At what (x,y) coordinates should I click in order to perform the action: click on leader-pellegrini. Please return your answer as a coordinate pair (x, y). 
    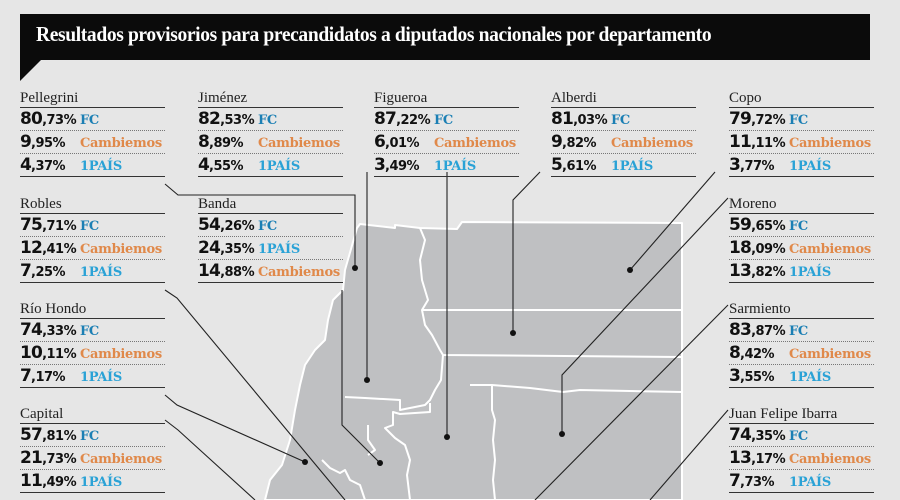
    Looking at the image, I should click on (260, 225).